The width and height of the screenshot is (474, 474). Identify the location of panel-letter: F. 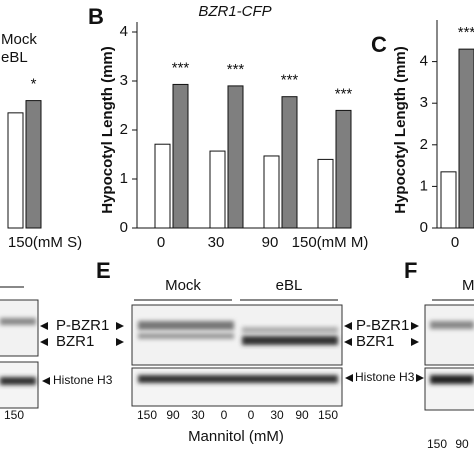
(410, 270).